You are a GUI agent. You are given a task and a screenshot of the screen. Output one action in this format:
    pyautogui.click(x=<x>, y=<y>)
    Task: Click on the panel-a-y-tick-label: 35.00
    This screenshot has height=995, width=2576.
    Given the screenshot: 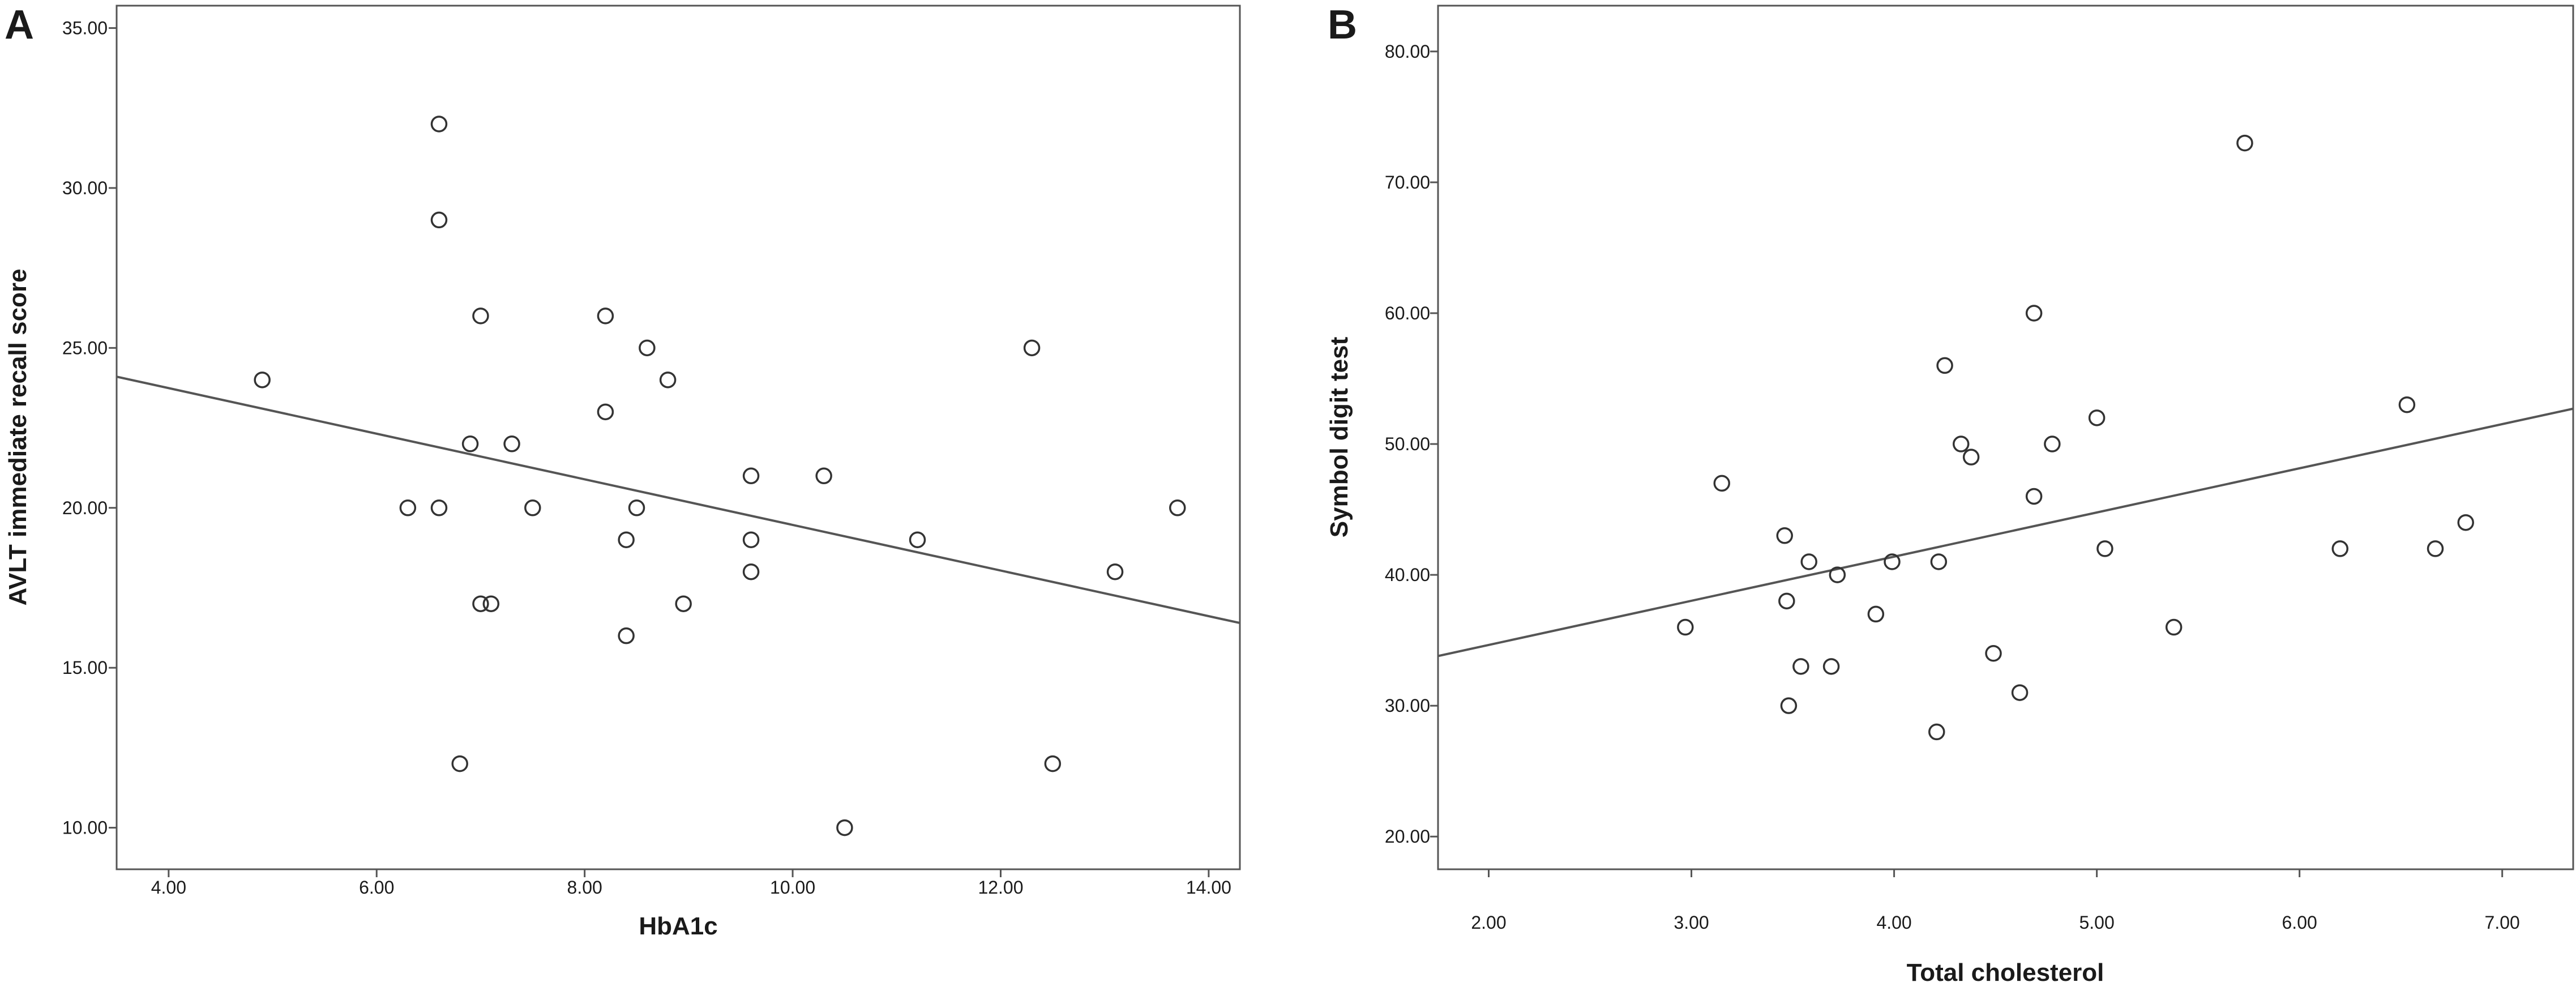 What is the action you would take?
    pyautogui.click(x=85, y=28)
    